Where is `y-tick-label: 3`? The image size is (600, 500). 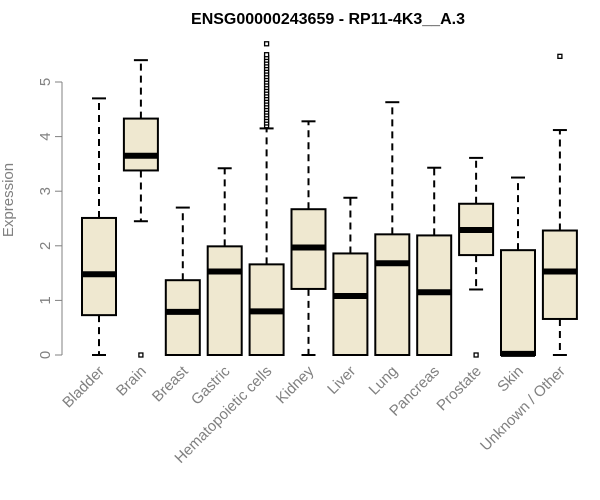
y-tick-label: 3 is located at coordinates (45, 191).